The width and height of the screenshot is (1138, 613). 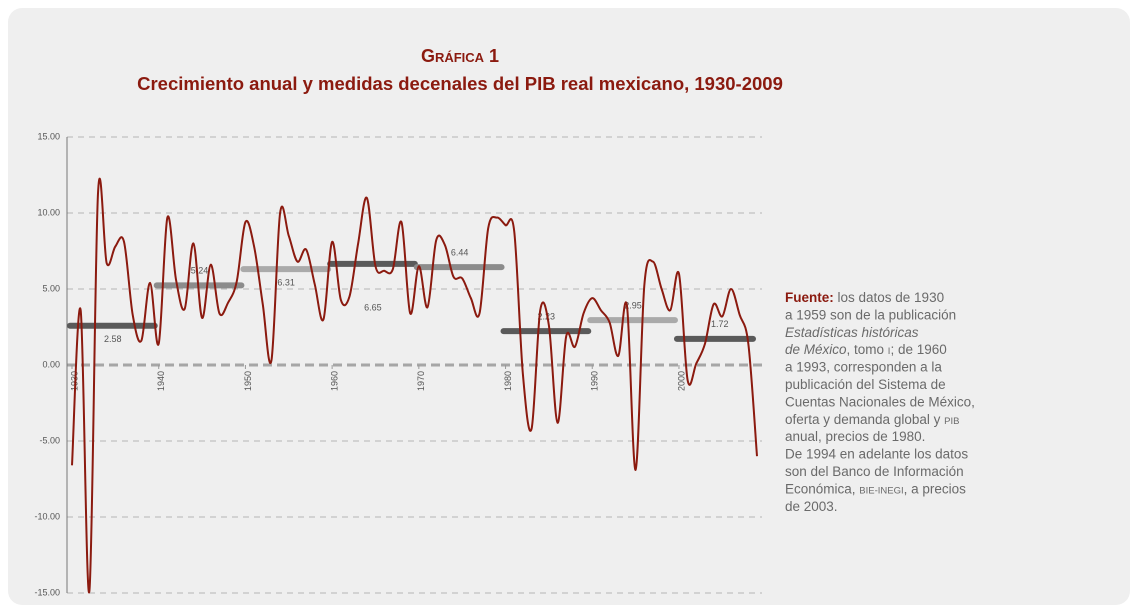 I want to click on source-text: , tomo, so click(x=867, y=349).